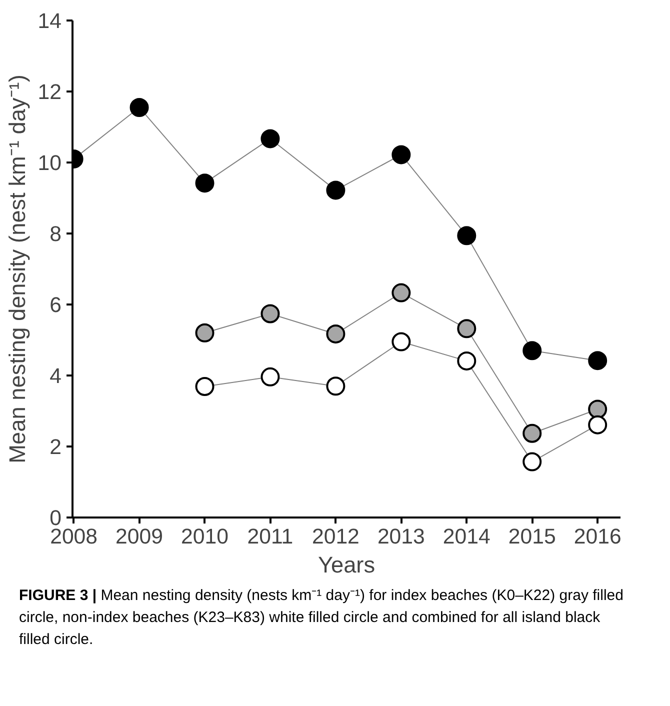 The height and width of the screenshot is (706, 670). What do you see at coordinates (321, 618) in the screenshot?
I see `caption: FIGURE 3 | Mean nesting density (nests km⁻¹ day⁻¹) for index beaches (K0–K22) gray filled circle, non-index beaches (K23–K83) white filled circle and combined for all island black filled circle.` at bounding box center [321, 618].